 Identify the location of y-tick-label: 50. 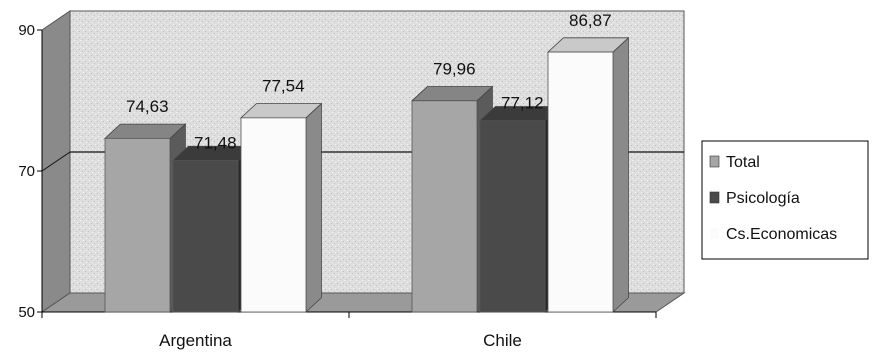
(26, 312).